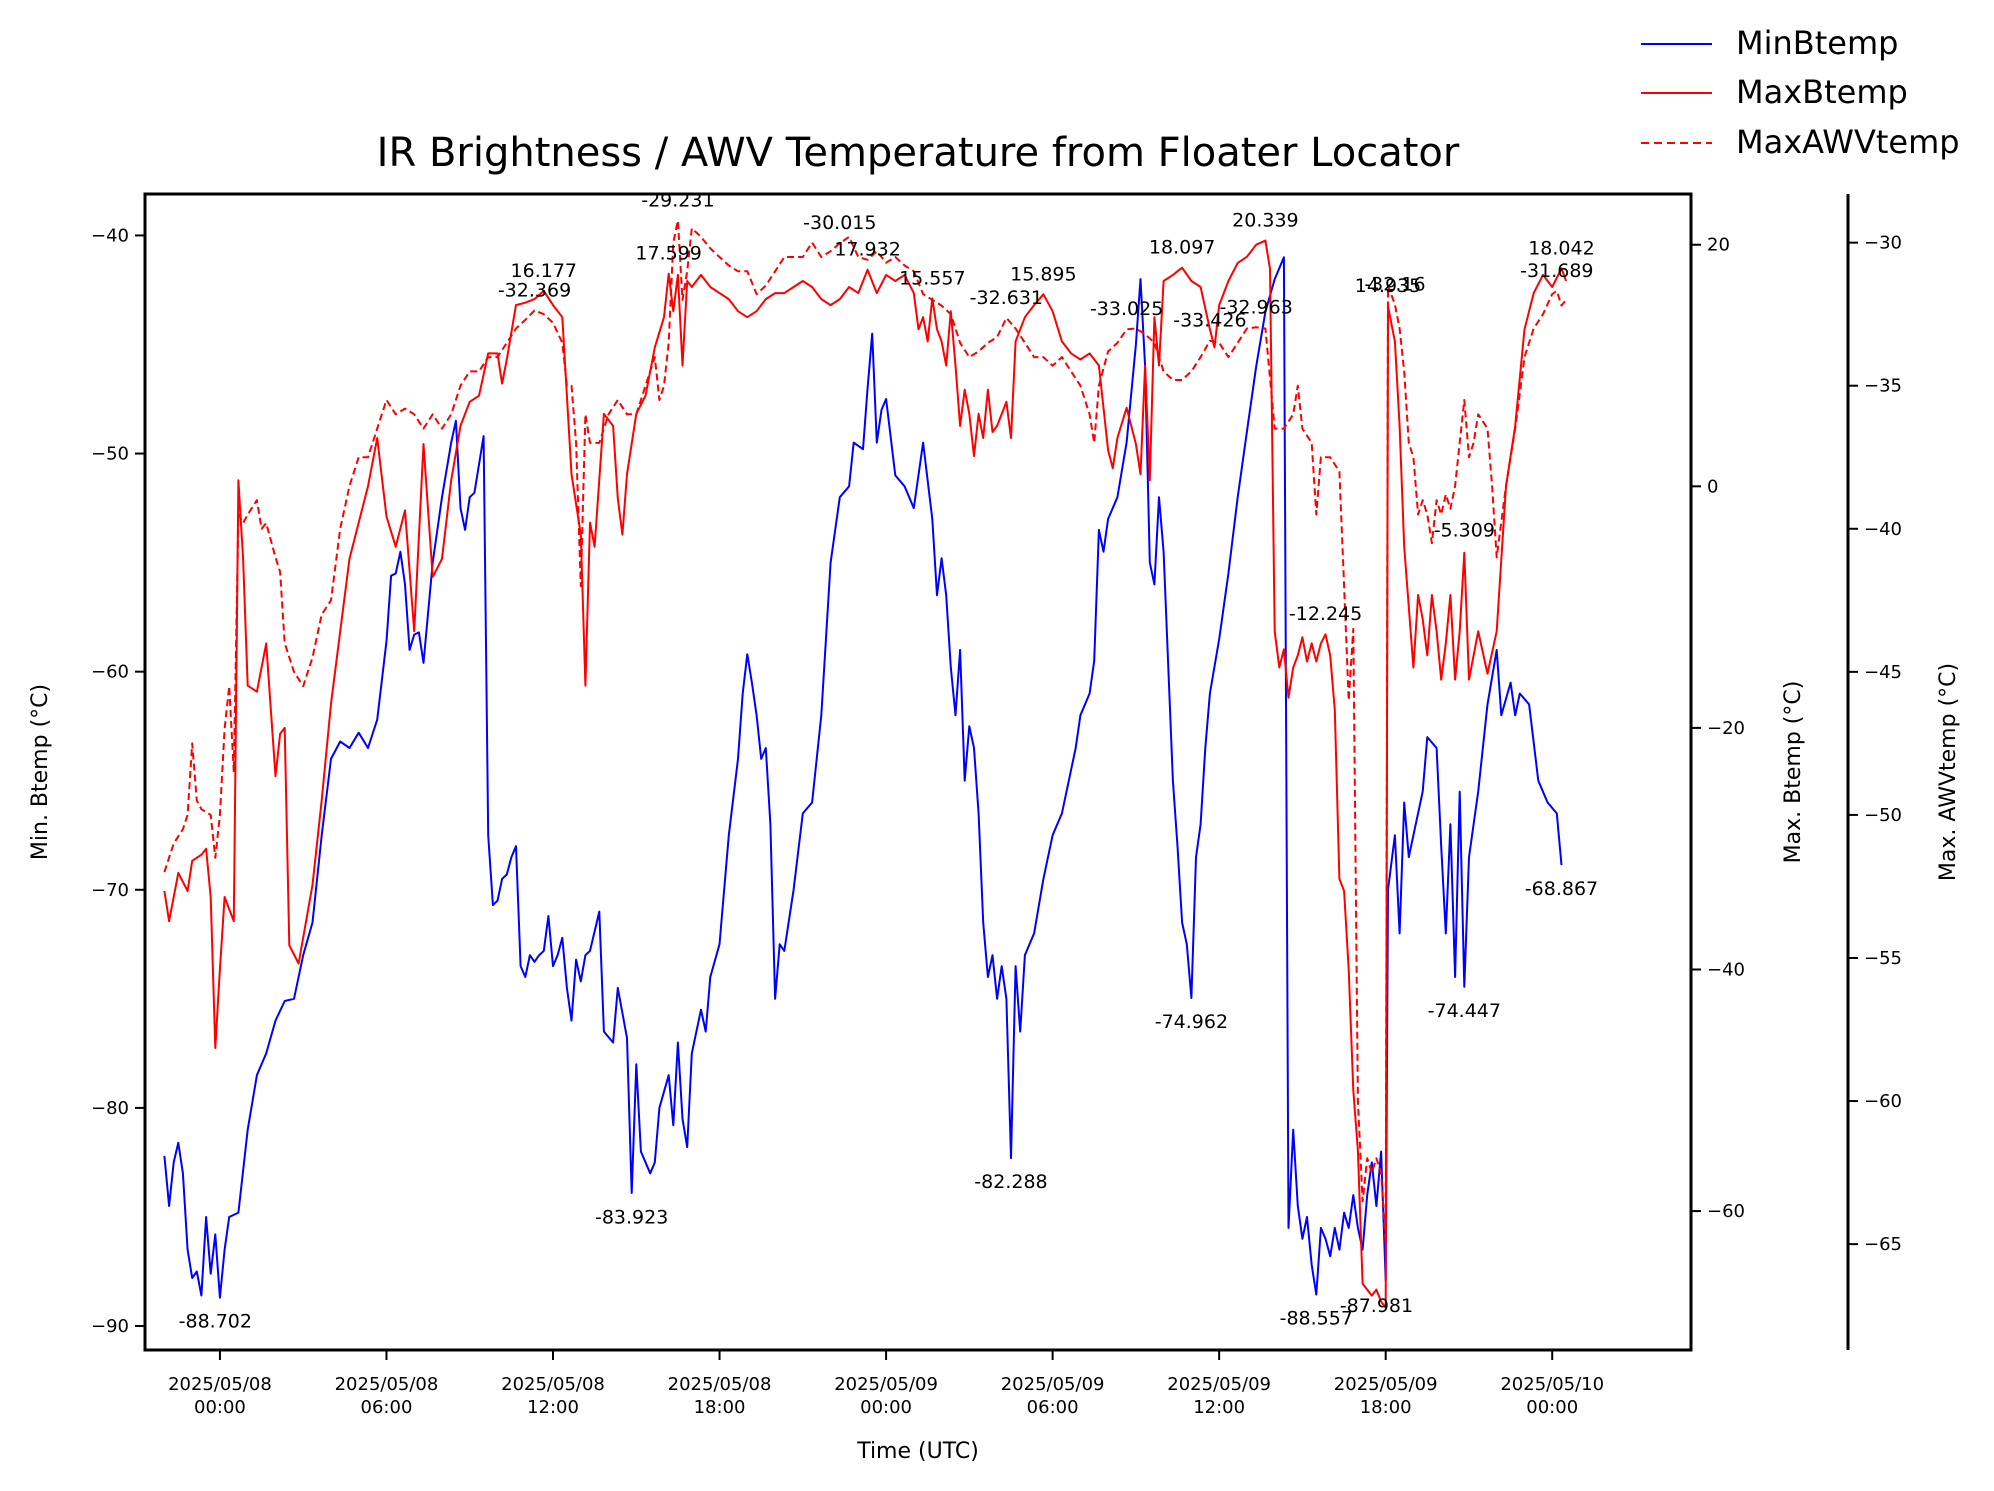  What do you see at coordinates (867, 250) in the screenshot?
I see `annotation-label: 17.932` at bounding box center [867, 250].